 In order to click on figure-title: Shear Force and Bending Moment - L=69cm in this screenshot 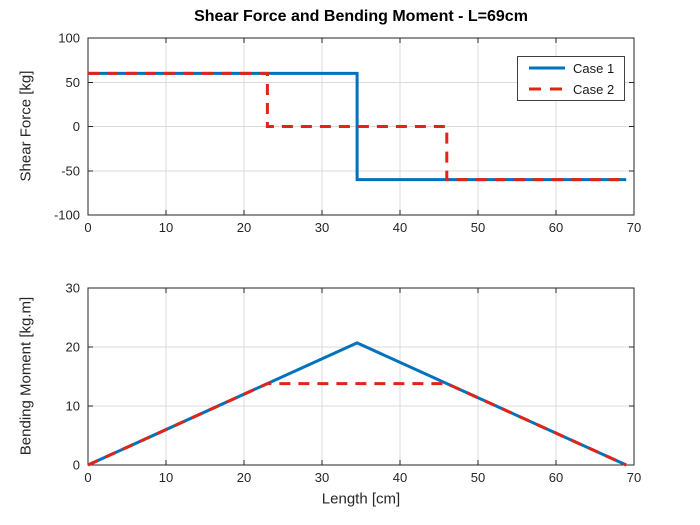, I will do `click(361, 16)`.